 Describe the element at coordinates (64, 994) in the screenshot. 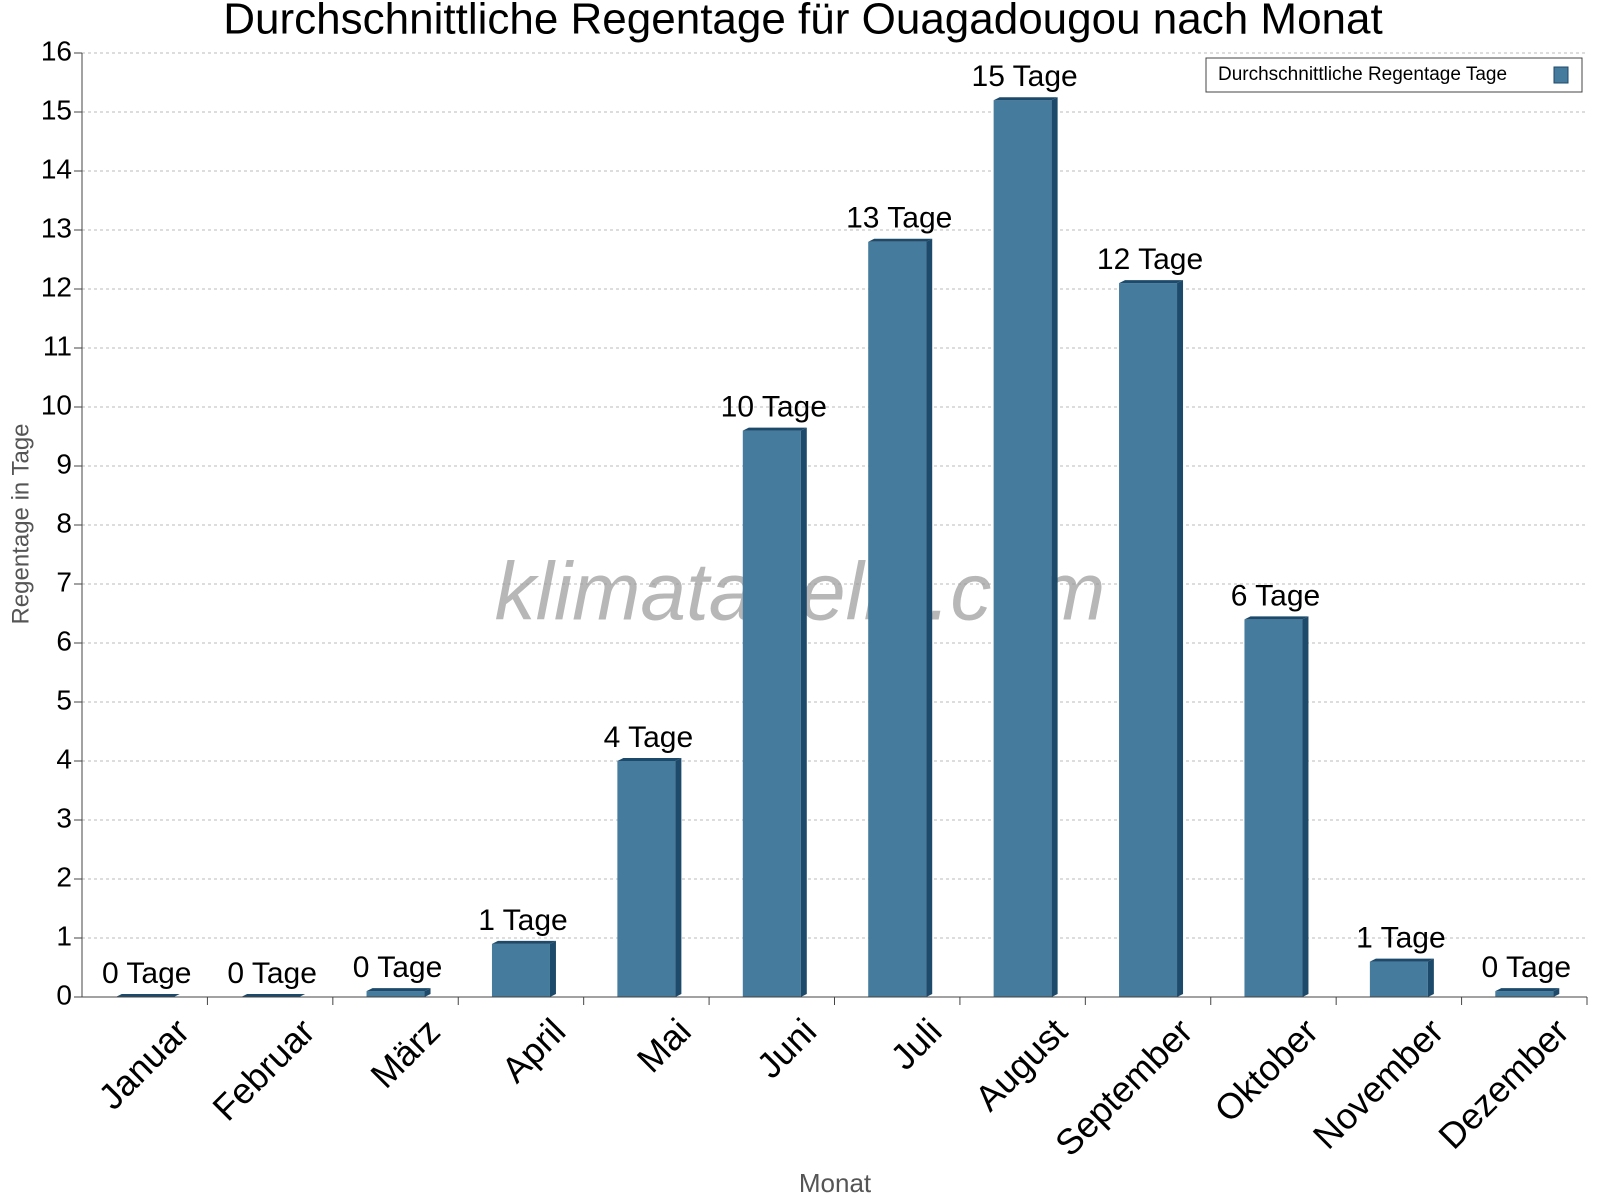

I see `y-tick-label: 0` at that location.